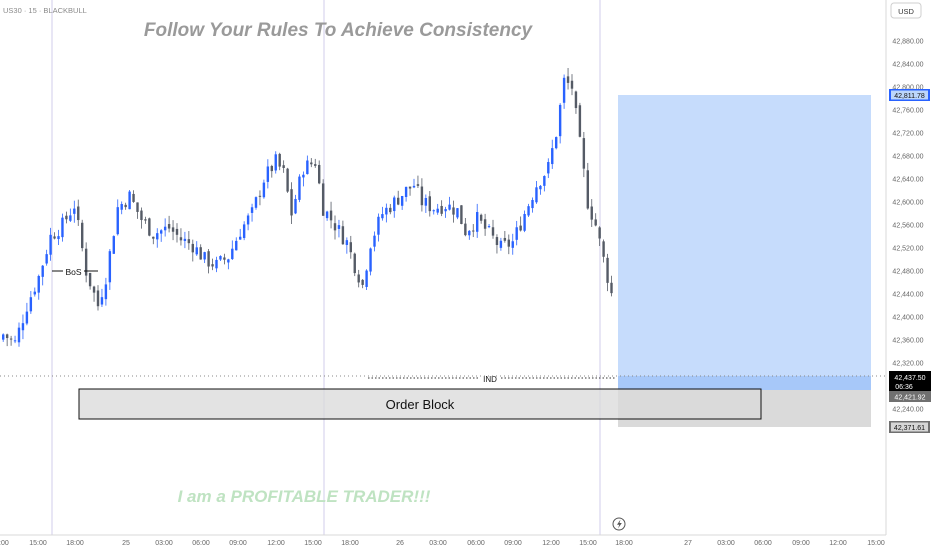 This screenshot has height=550, width=932. What do you see at coordinates (201, 543) in the screenshot?
I see `time-tick-label: 06:00` at bounding box center [201, 543].